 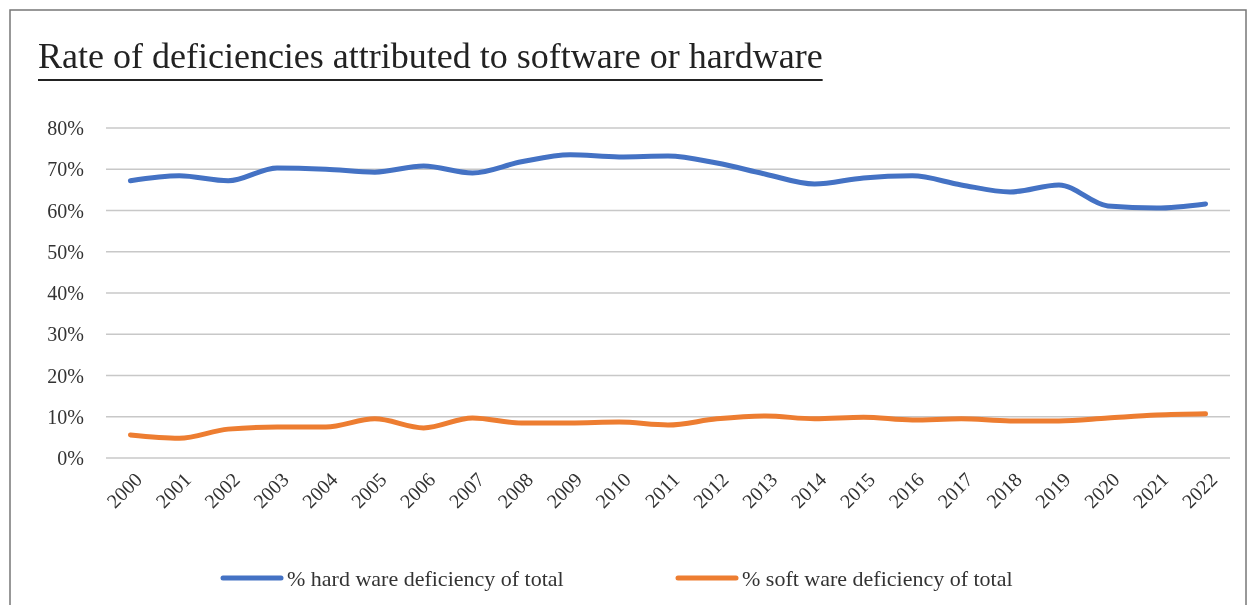 I want to click on y-tick-label: 60%, so click(x=65, y=210).